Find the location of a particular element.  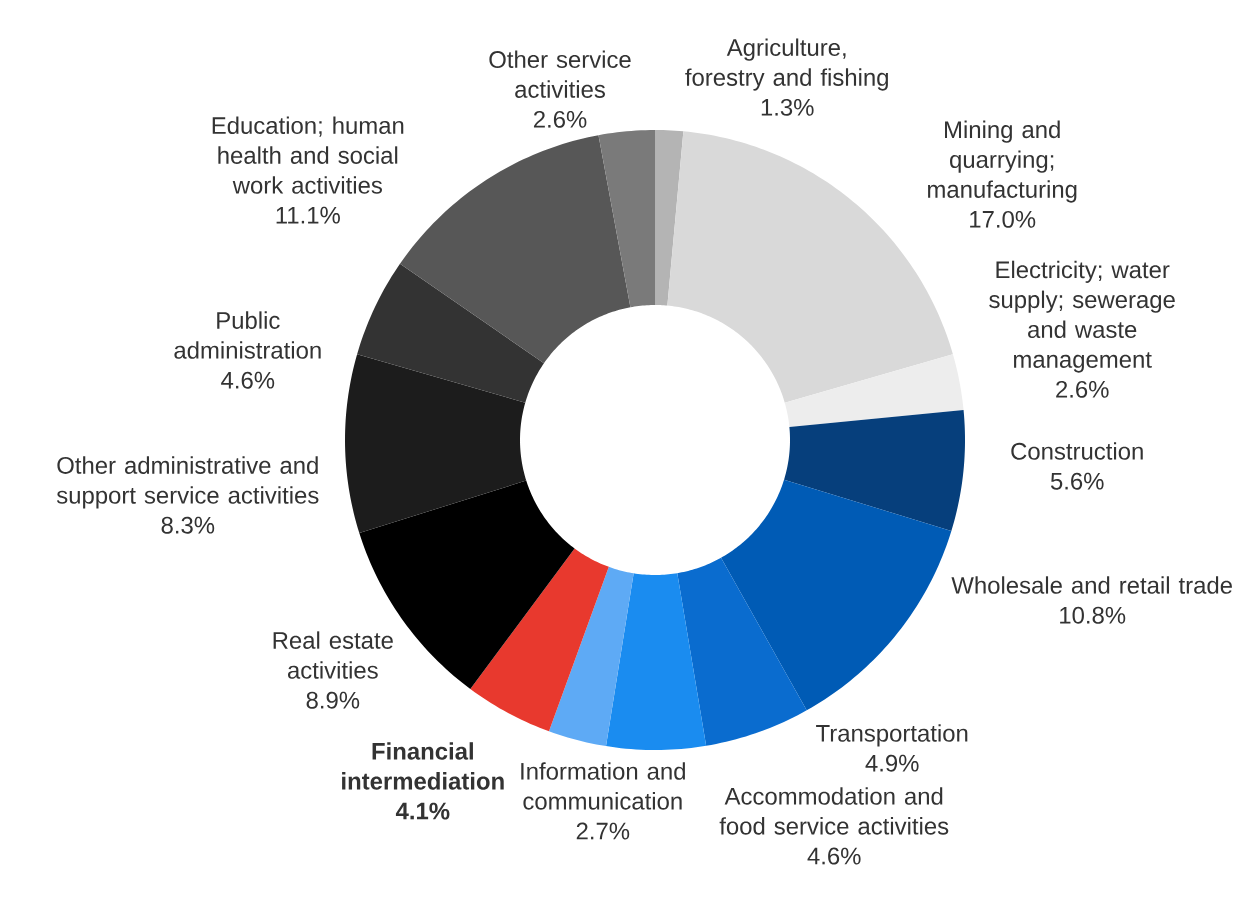

data-label: 2.7% is located at coordinates (603, 831).